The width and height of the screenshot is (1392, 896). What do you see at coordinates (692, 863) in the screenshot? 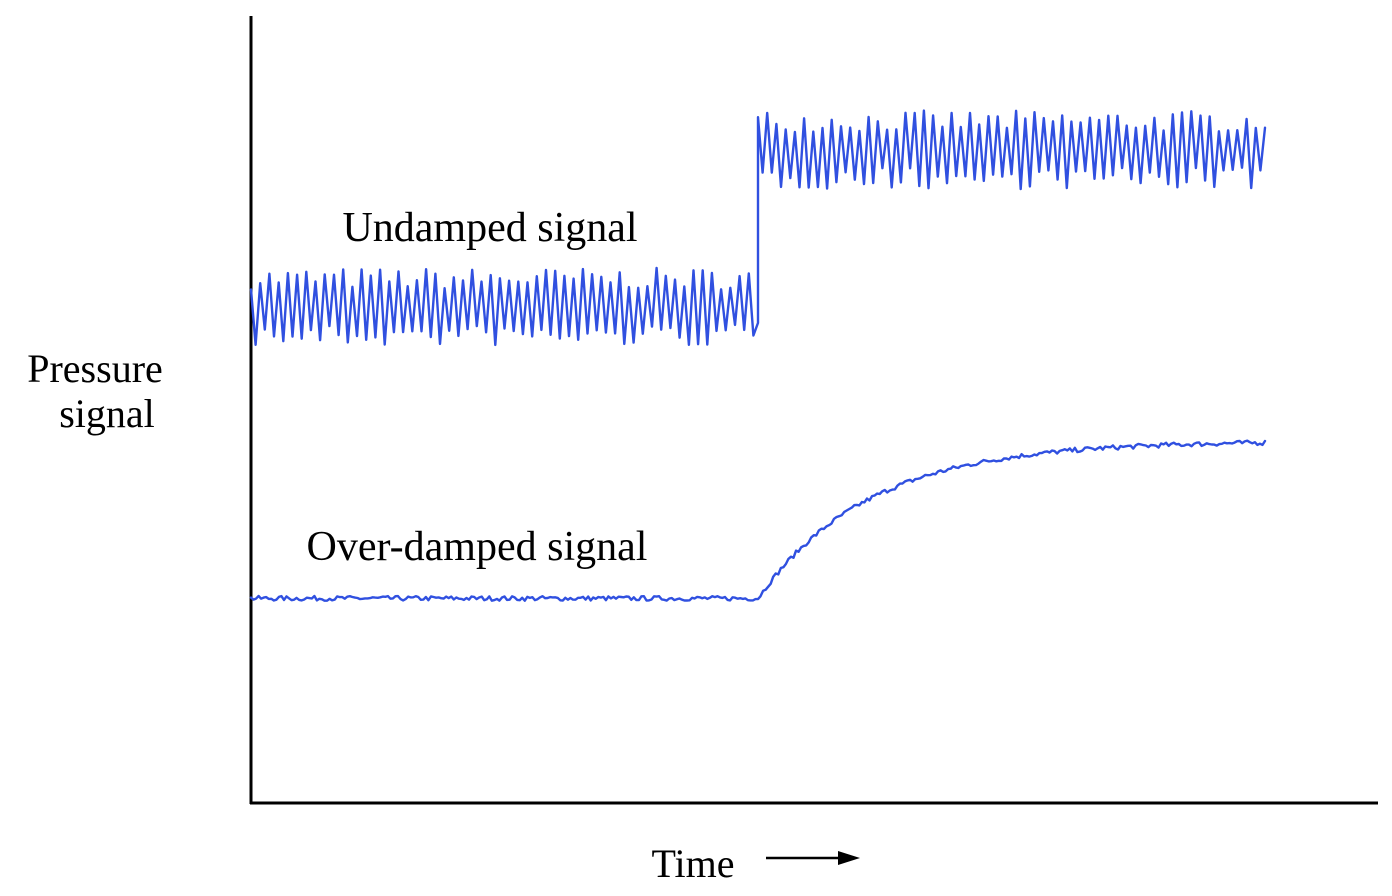
I see `x-axis-label: Time` at bounding box center [692, 863].